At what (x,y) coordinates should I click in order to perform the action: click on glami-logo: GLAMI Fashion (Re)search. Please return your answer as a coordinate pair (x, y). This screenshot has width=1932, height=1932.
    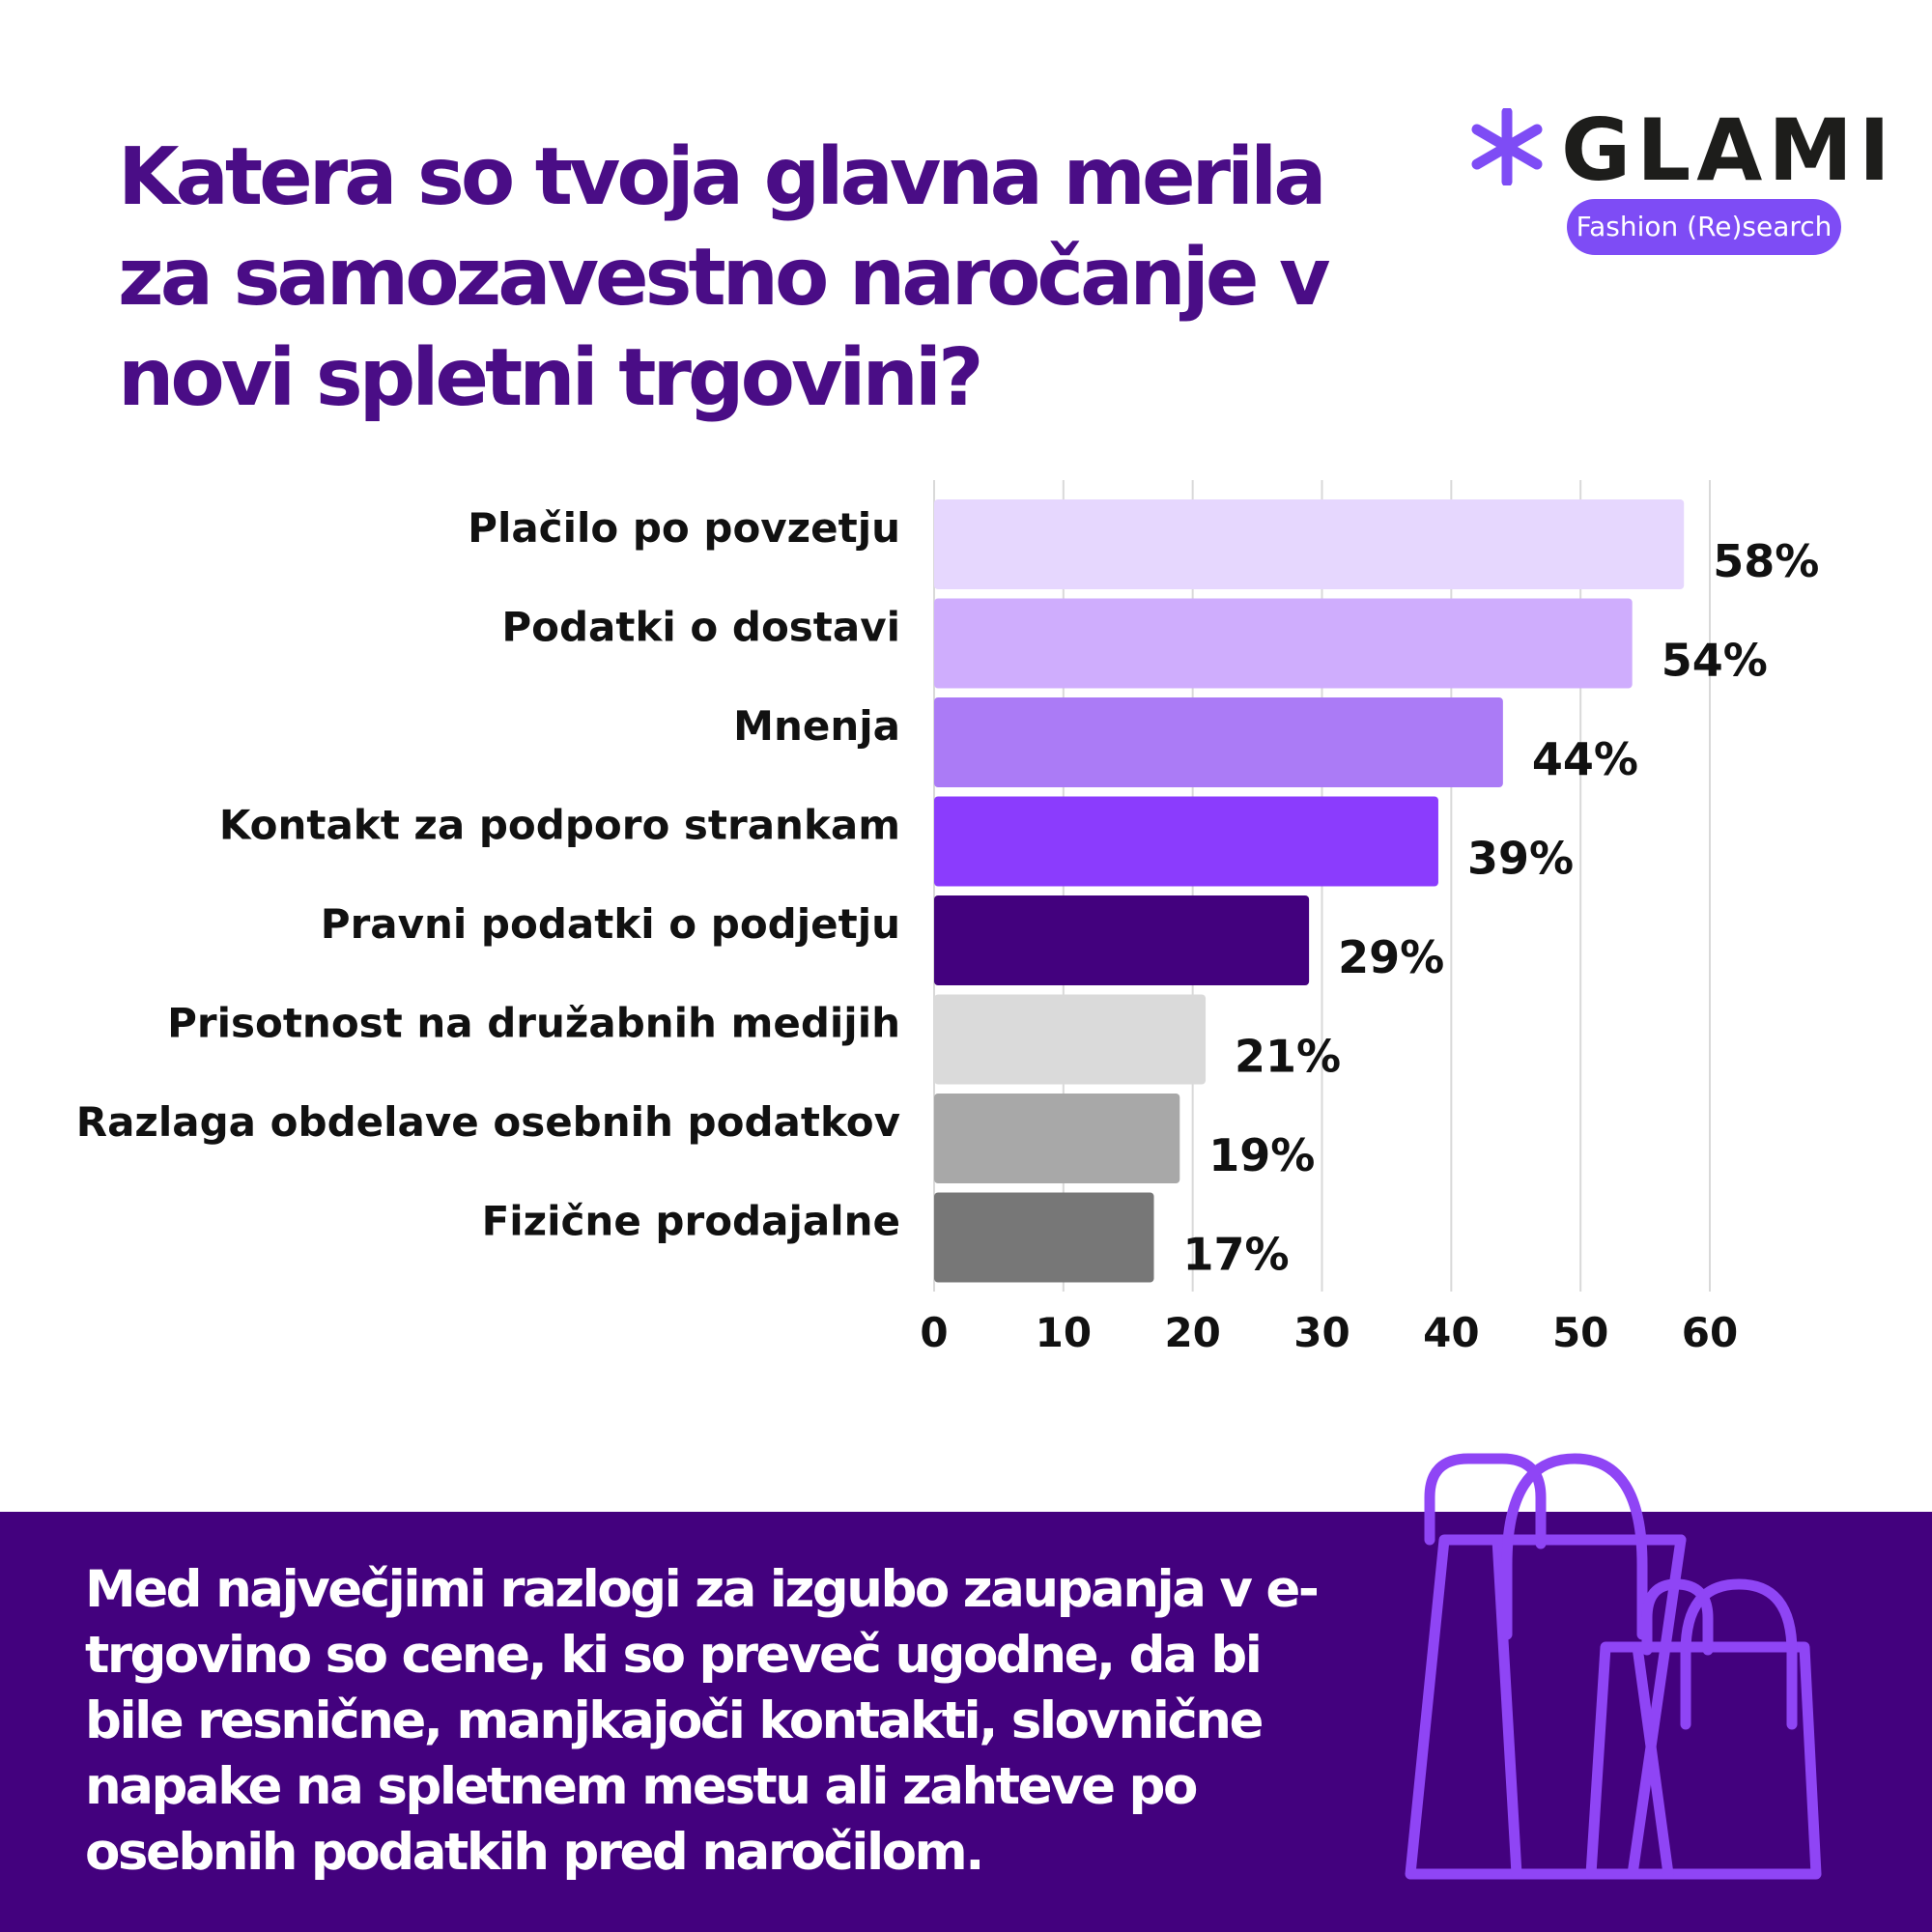
    Looking at the image, I should click on (1679, 179).